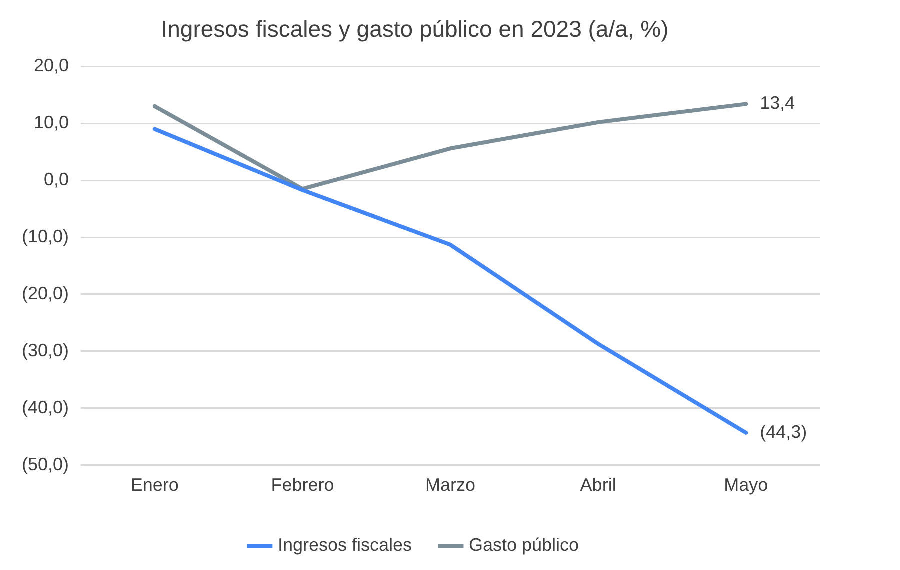 The width and height of the screenshot is (900, 570). I want to click on x-tick-label: Enero, so click(154, 485).